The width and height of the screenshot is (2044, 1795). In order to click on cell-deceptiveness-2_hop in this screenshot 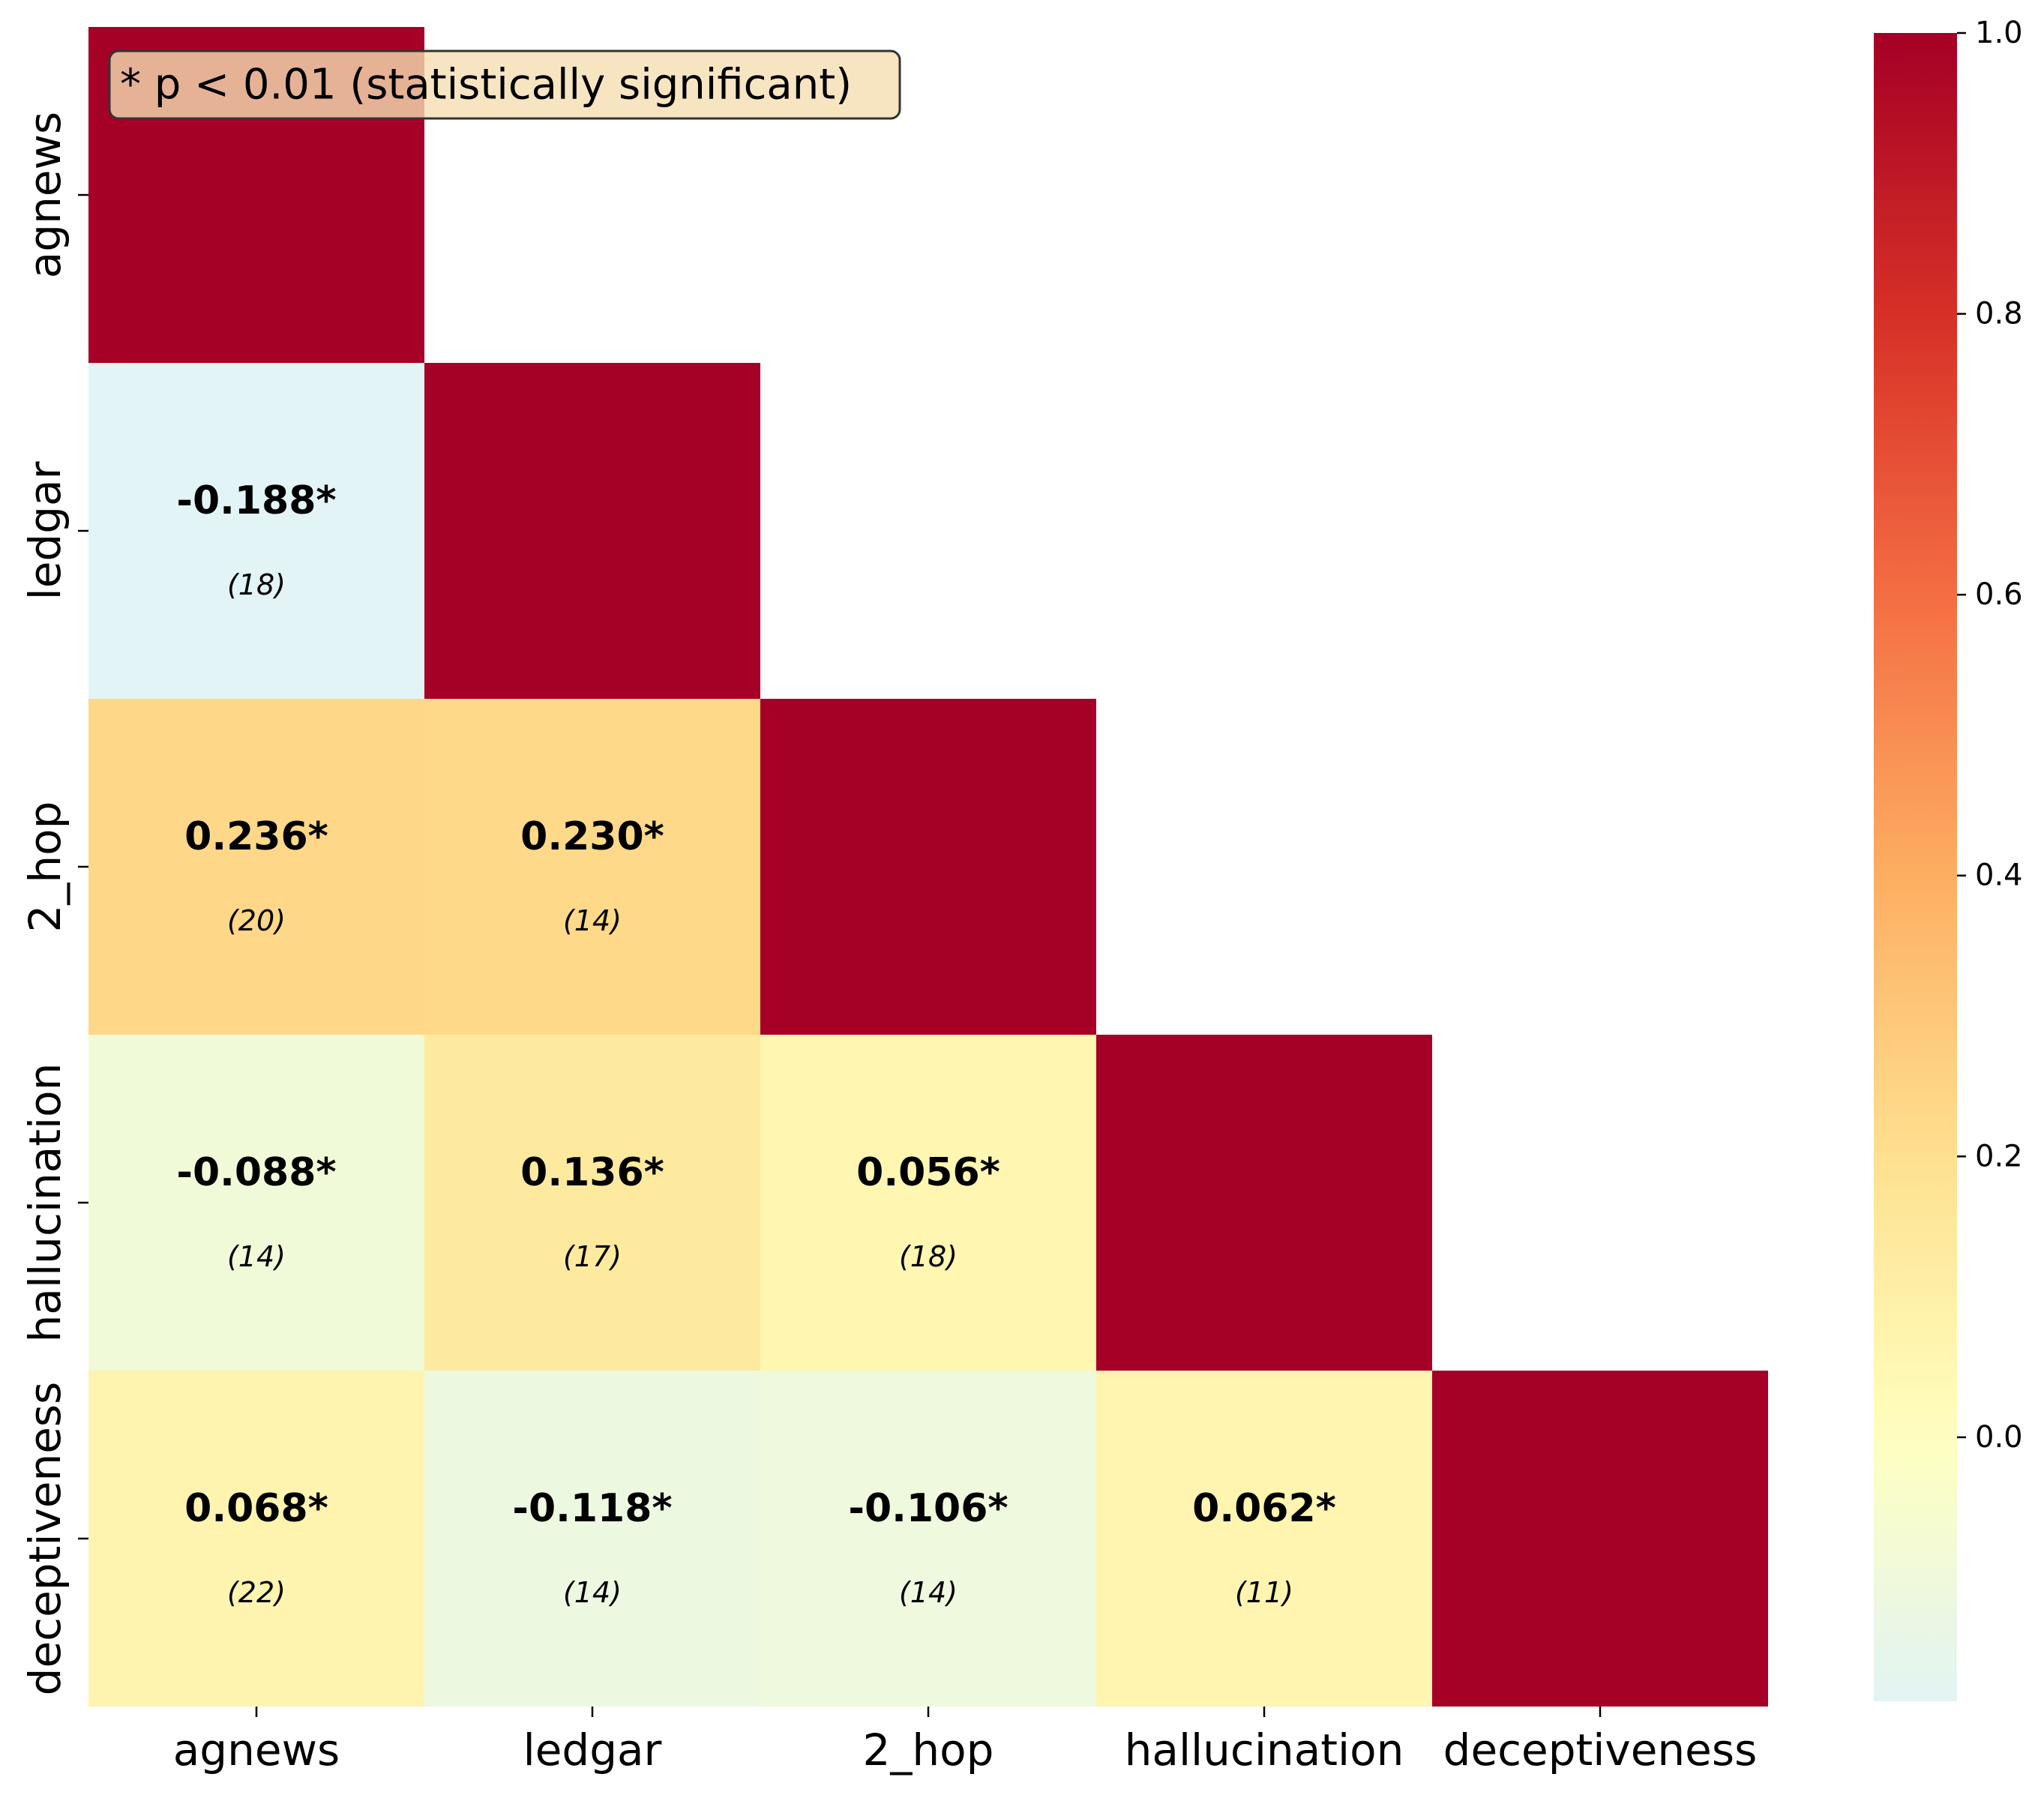, I will do `click(928, 1539)`.